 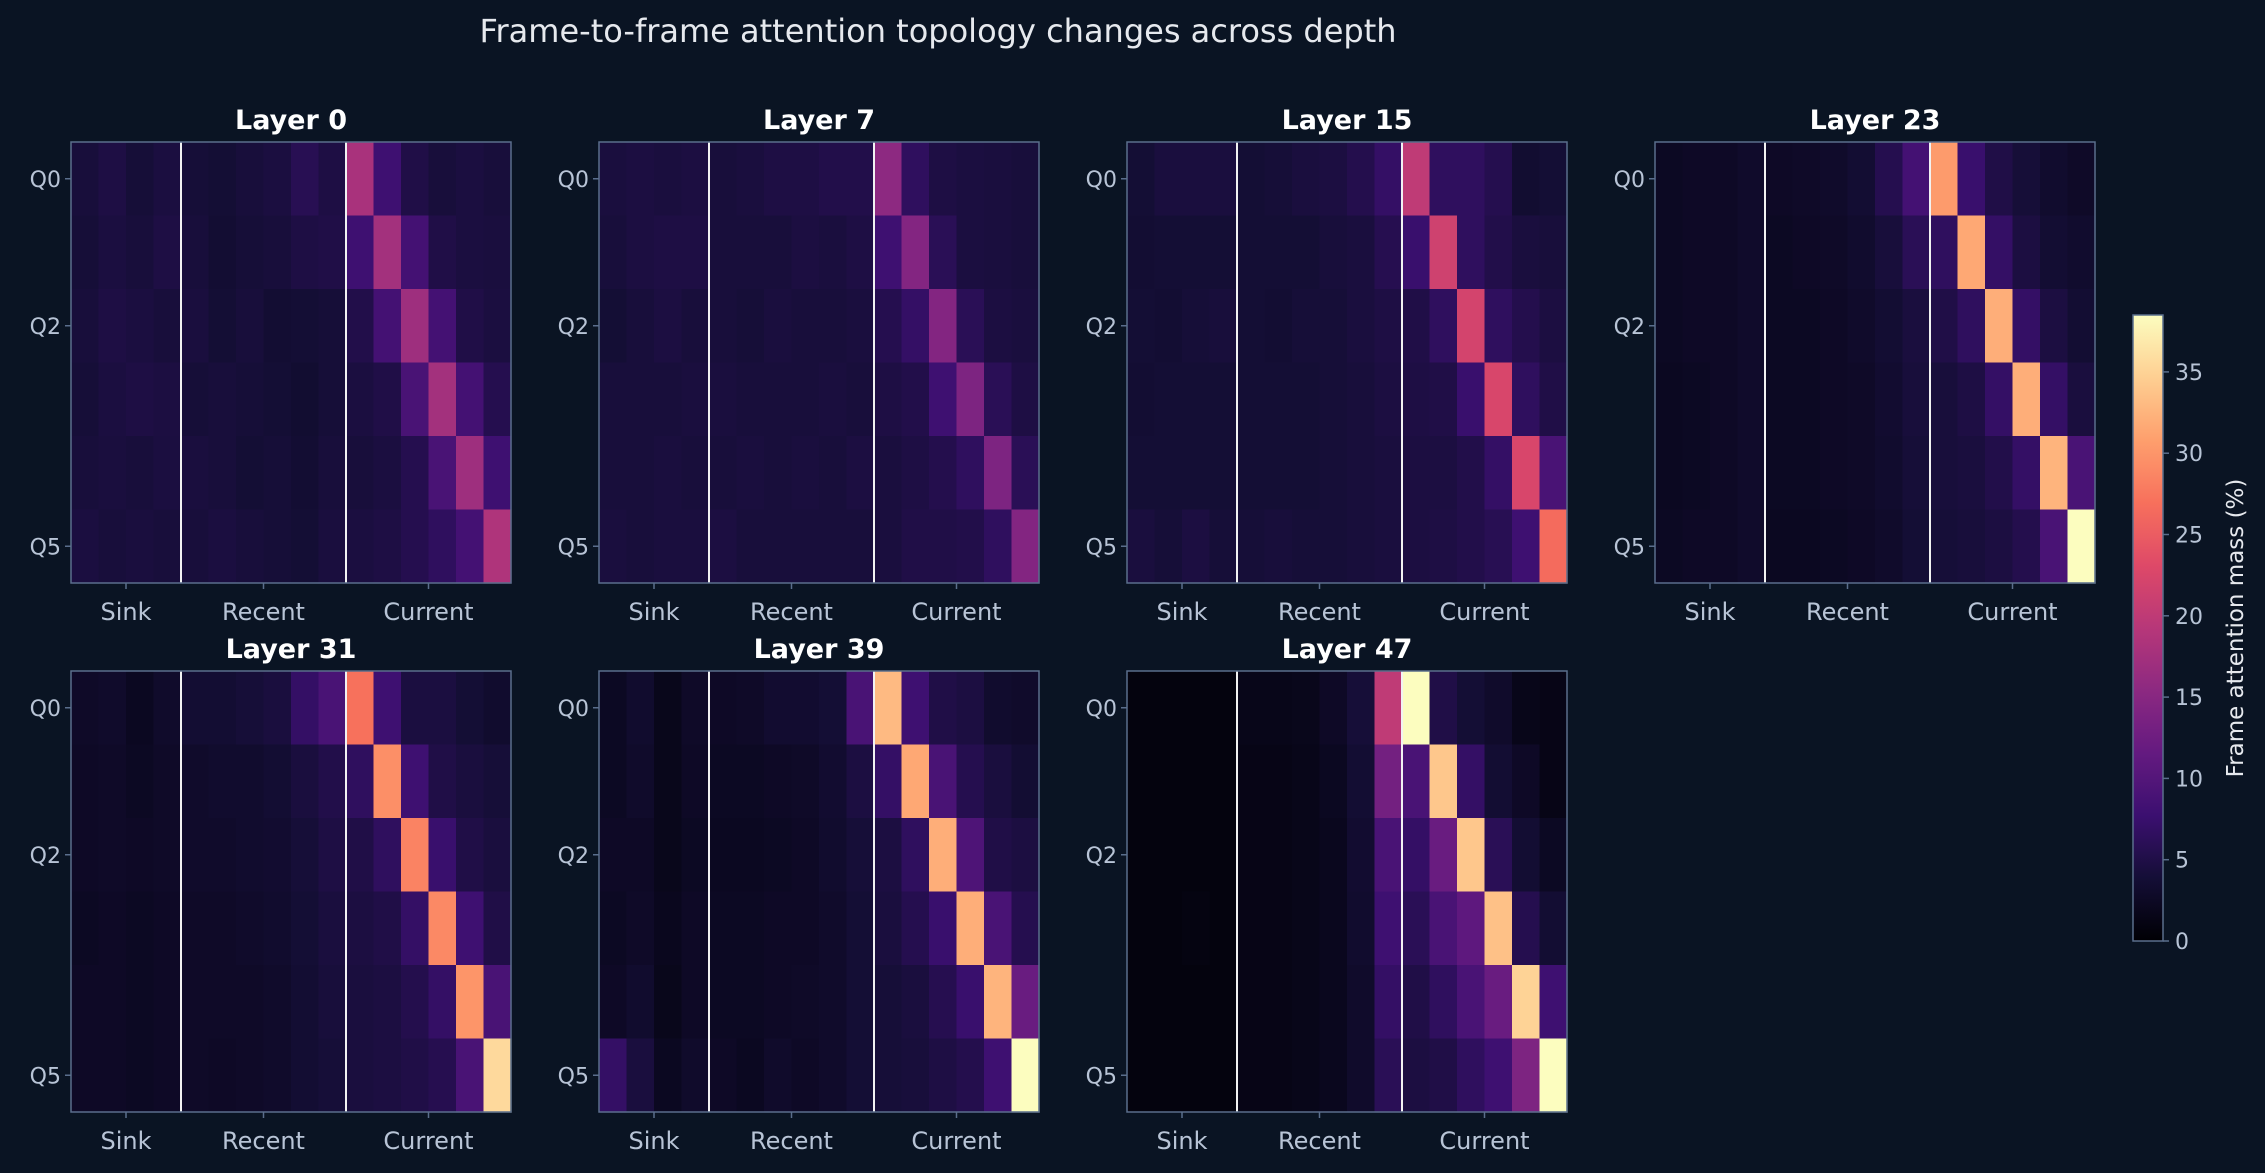 What do you see at coordinates (819, 120) in the screenshot?
I see `panel-title-layer-7: Layer 7` at bounding box center [819, 120].